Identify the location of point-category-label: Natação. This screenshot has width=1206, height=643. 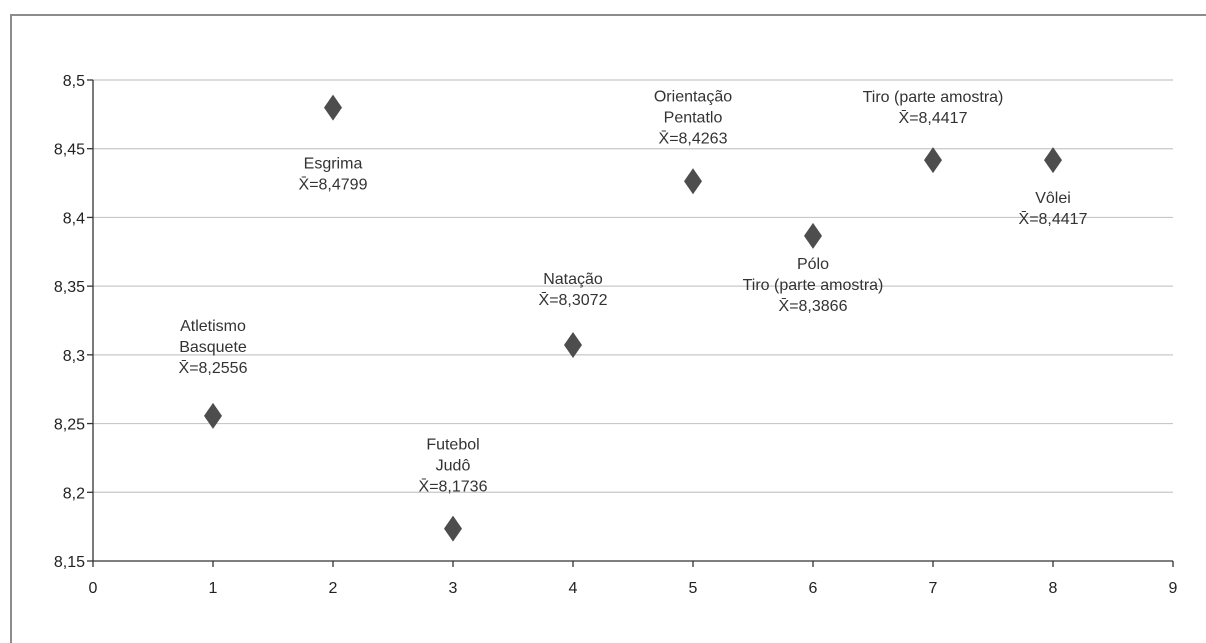
(573, 279).